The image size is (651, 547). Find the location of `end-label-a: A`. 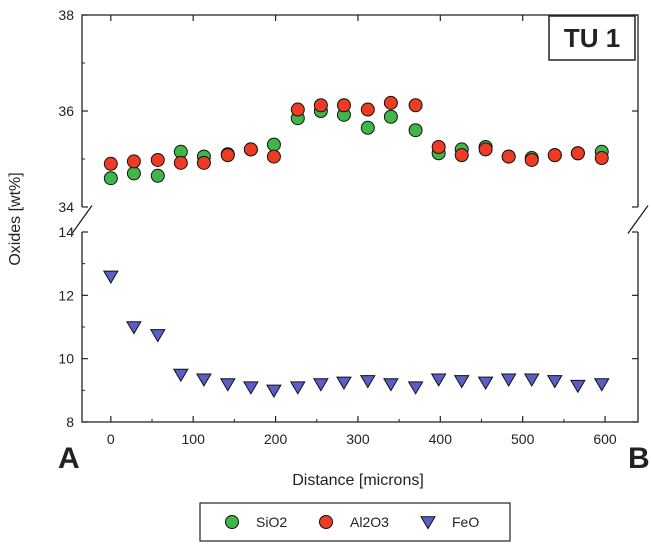

end-label-a: A is located at coordinates (69, 458).